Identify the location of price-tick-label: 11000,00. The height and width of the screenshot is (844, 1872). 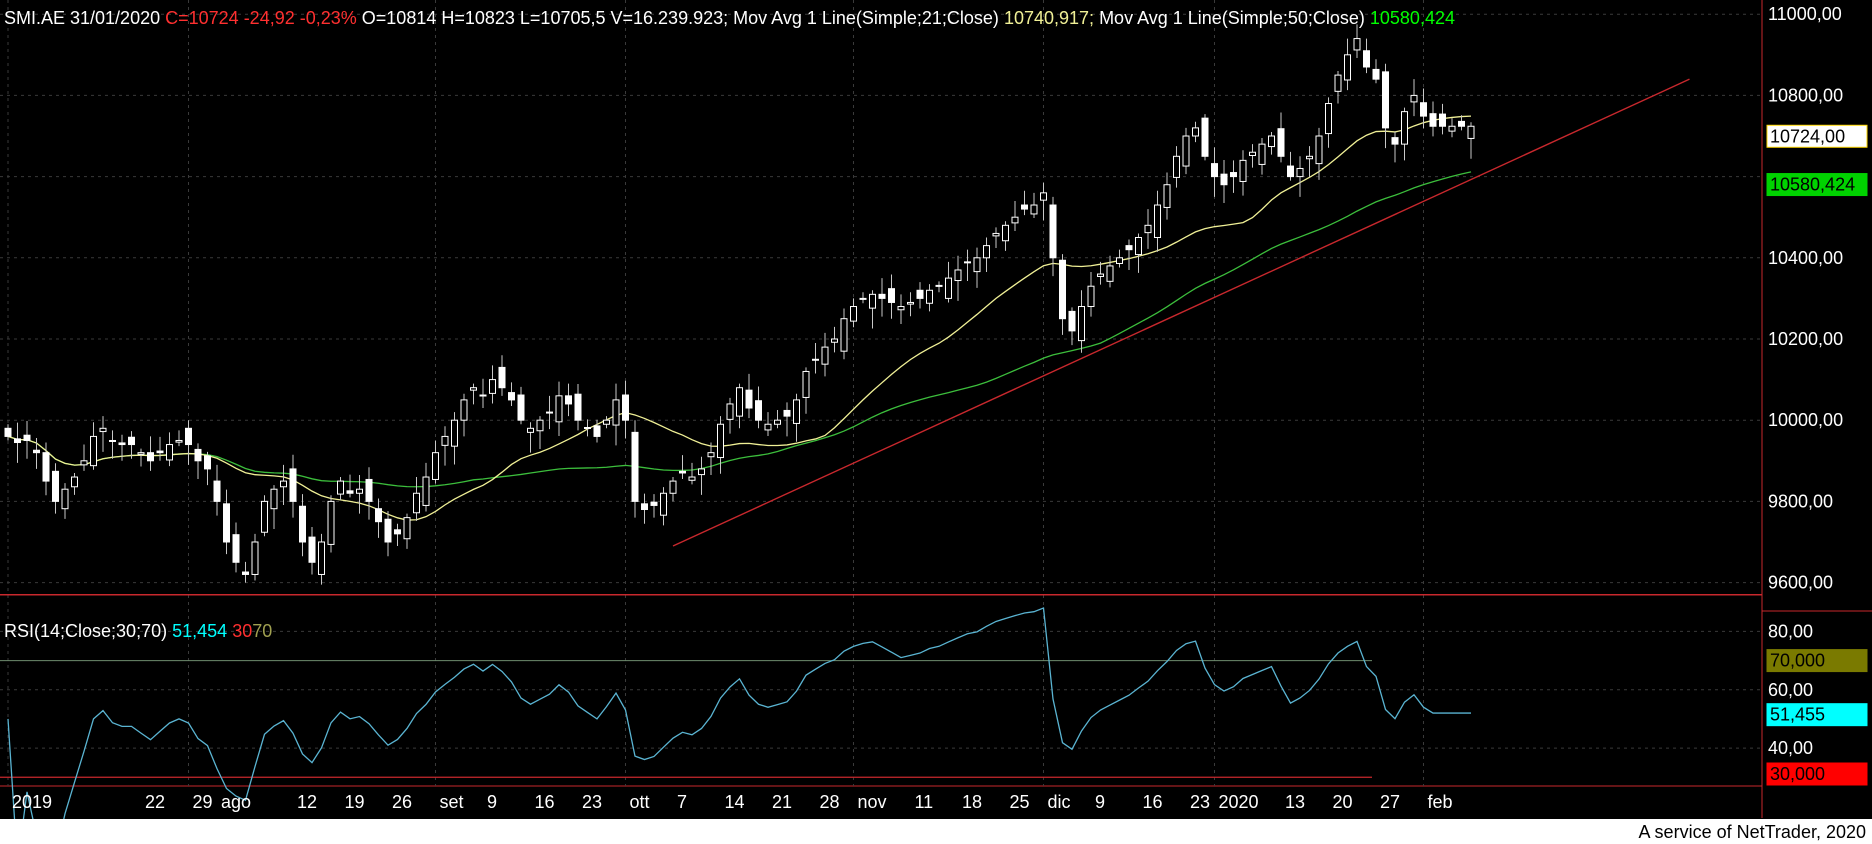
(1805, 14).